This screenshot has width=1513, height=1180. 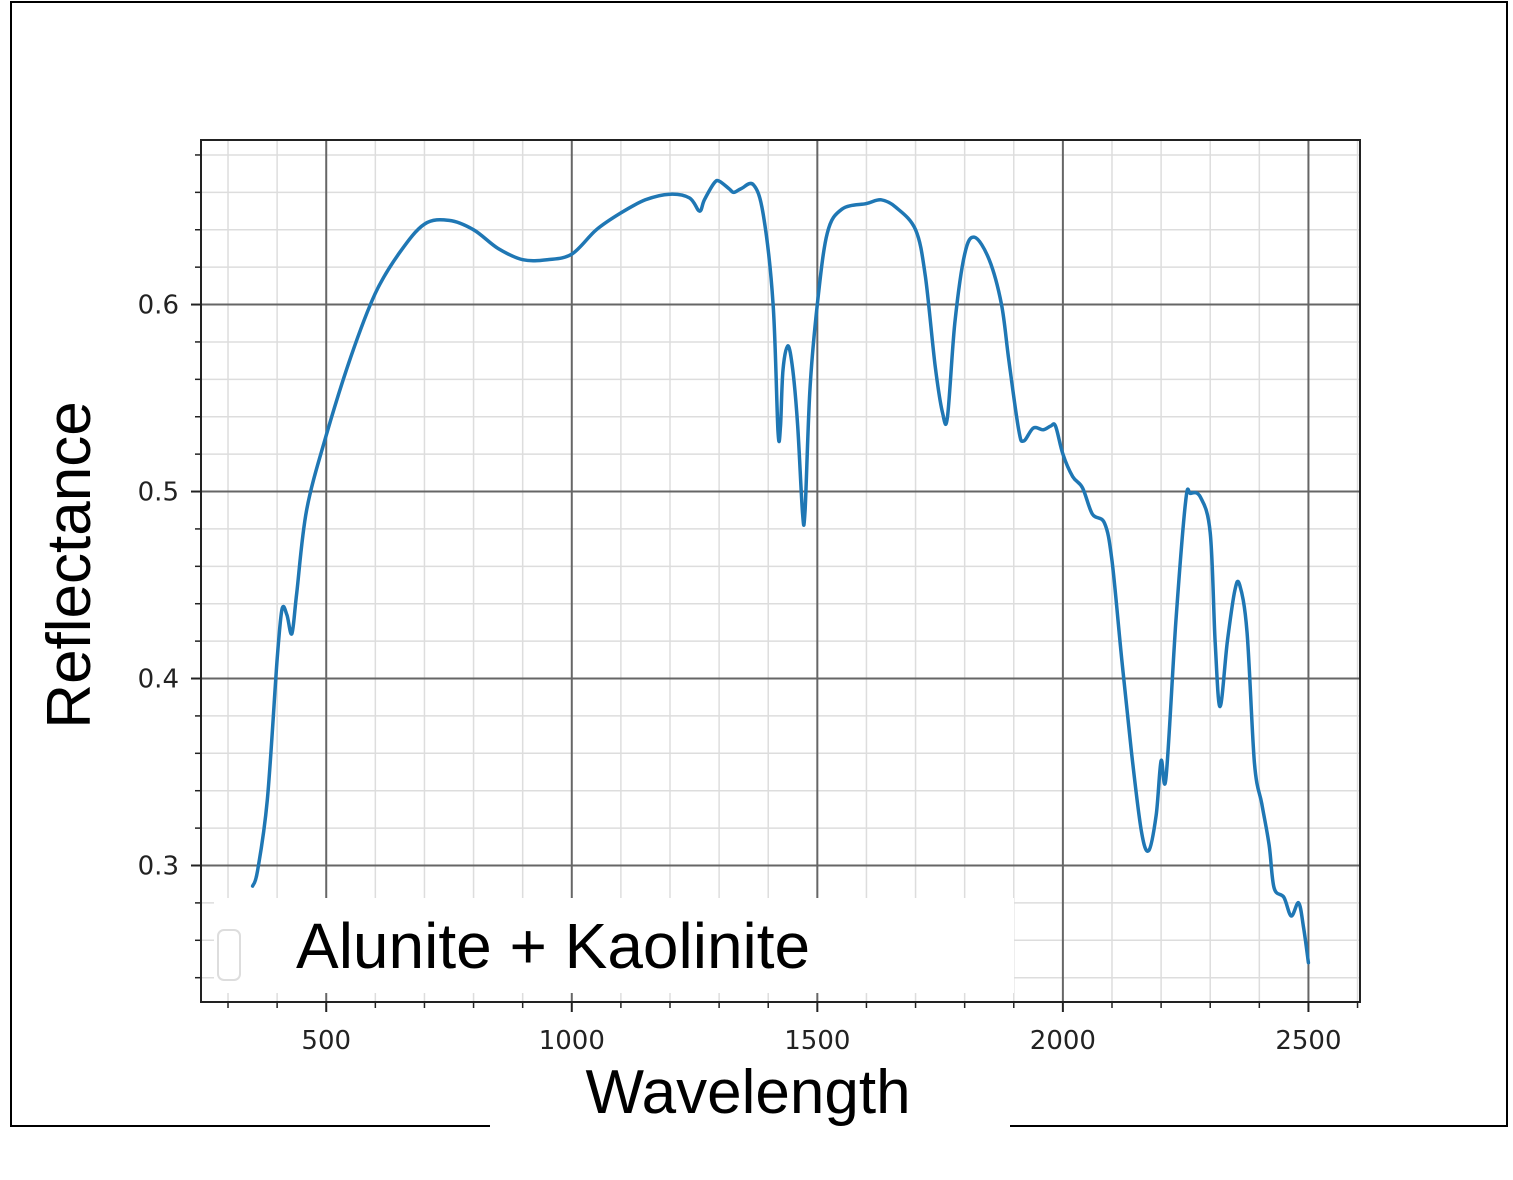 What do you see at coordinates (158, 680) in the screenshot?
I see `y-tick-label: 0.4` at bounding box center [158, 680].